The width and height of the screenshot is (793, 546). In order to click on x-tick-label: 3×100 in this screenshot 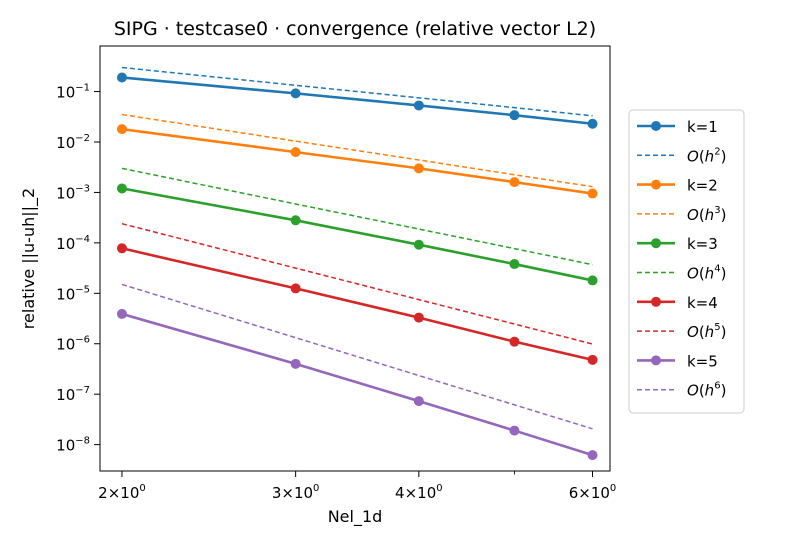, I will do `click(296, 492)`.